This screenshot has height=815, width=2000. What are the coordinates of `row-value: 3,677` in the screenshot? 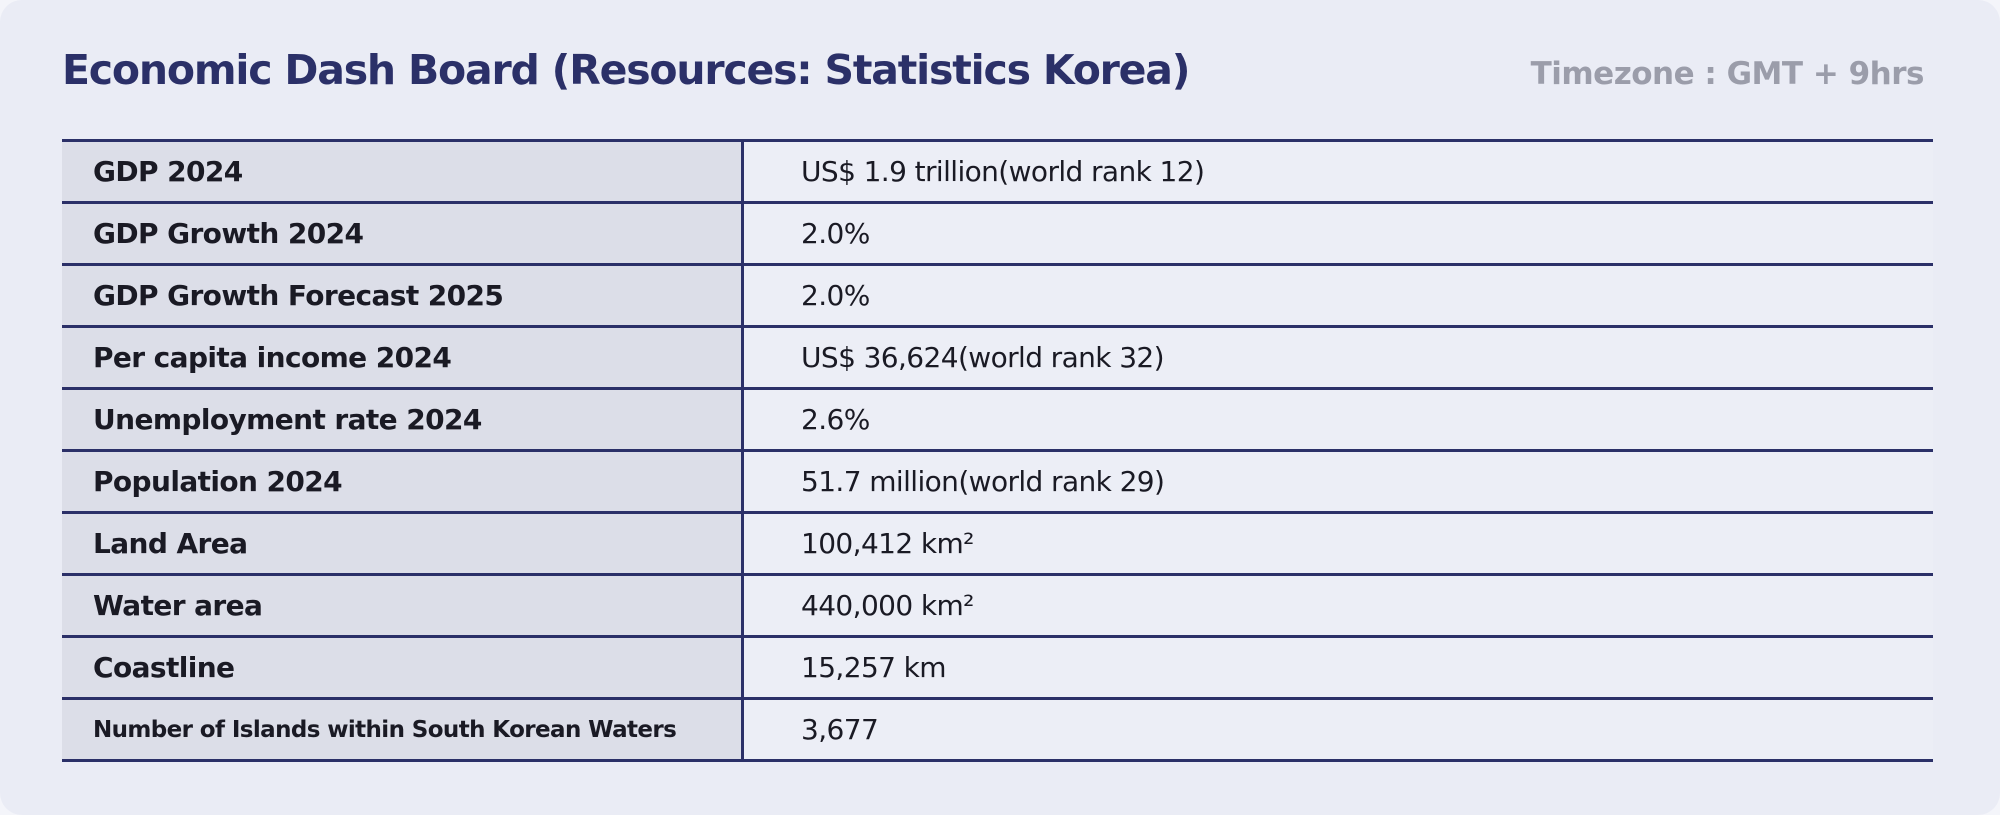 It's located at (1338, 729).